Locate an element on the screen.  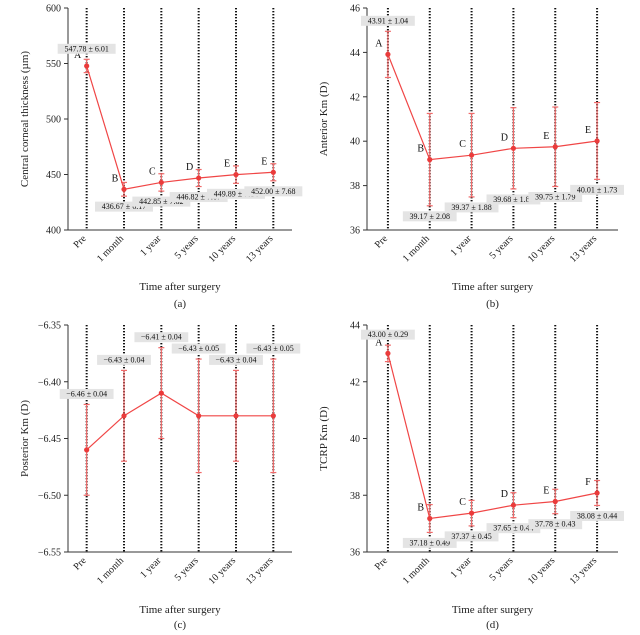
panel-caption: (d) is located at coordinates (492, 625).